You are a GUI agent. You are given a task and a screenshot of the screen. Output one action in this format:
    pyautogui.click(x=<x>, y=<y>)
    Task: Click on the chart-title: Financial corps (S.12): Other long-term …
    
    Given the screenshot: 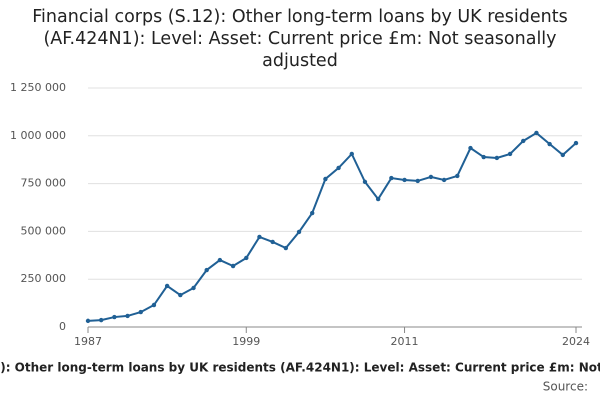 What is the action you would take?
    pyautogui.click(x=300, y=39)
    